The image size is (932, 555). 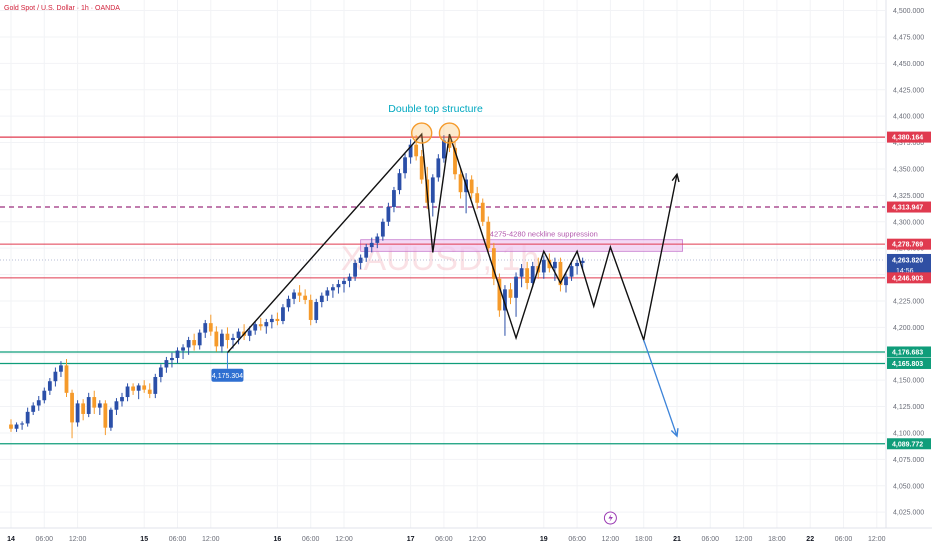 What do you see at coordinates (466, 539) in the screenshot?
I see `time-axis-panel` at bounding box center [466, 539].